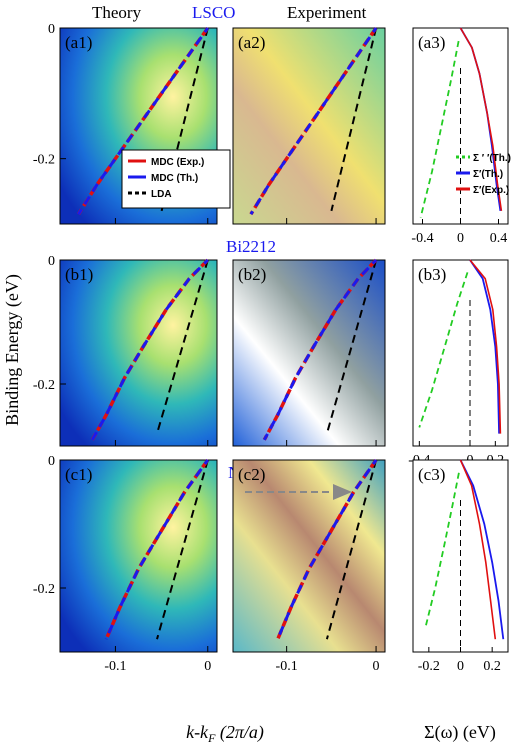  I want to click on legend-label: Σ′(Exp.), so click(491, 190).